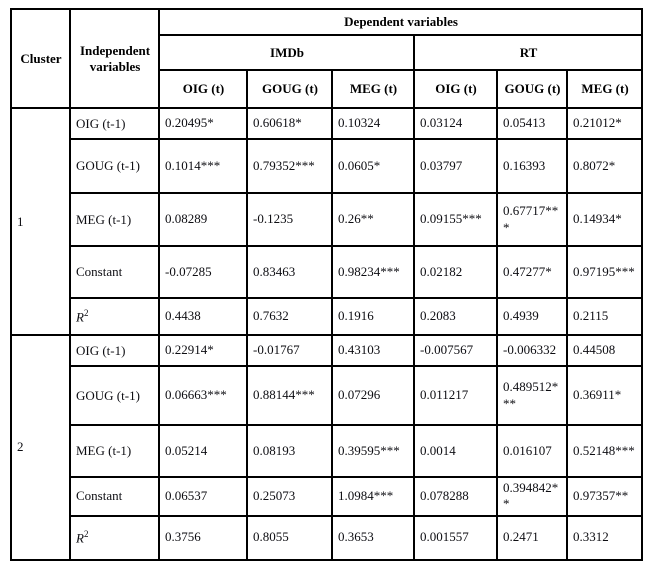 The height and width of the screenshot is (572, 648). I want to click on cell-value: 0.3312, so click(604, 537).